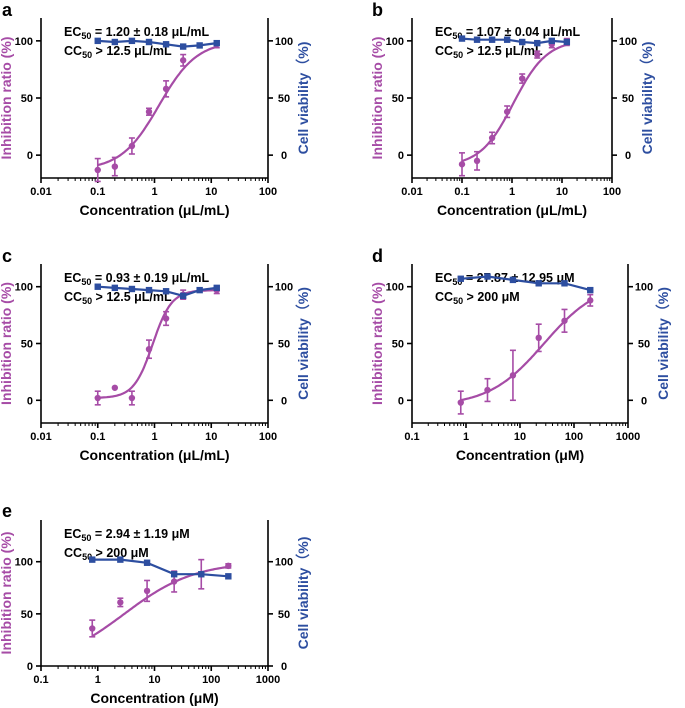 The height and width of the screenshot is (708, 685). I want to click on fit-curve, so click(157, 106).